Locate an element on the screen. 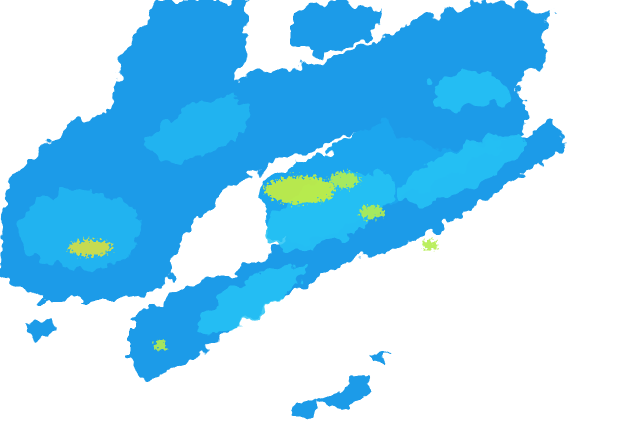  top-right-band is located at coordinates (335, 27).